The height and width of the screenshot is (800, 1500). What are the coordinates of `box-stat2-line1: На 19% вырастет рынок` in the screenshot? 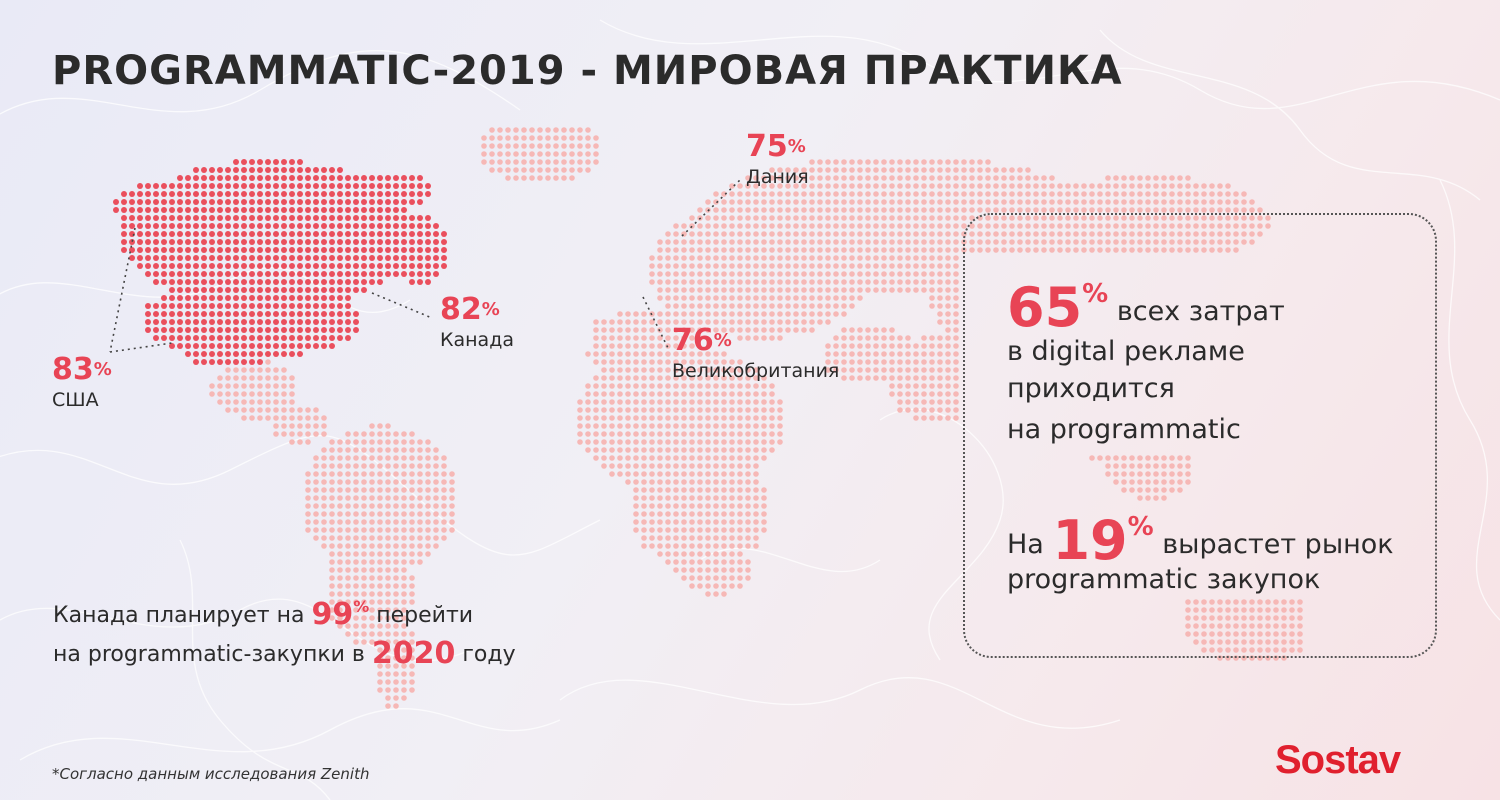 It's located at (1200, 540).